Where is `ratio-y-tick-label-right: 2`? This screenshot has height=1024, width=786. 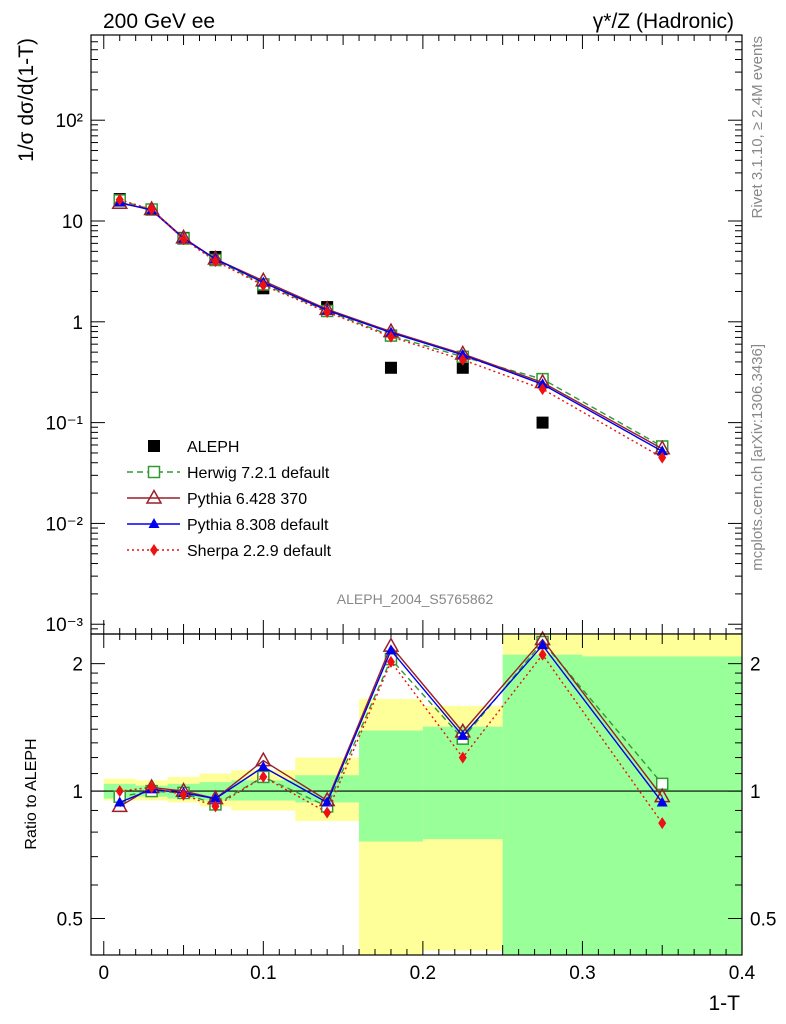 ratio-y-tick-label-right: 2 is located at coordinates (755, 665).